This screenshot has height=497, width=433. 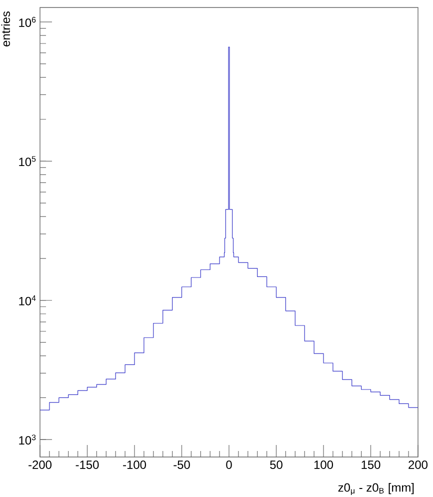 I want to click on x-tick-label: 50, so click(x=276, y=464).